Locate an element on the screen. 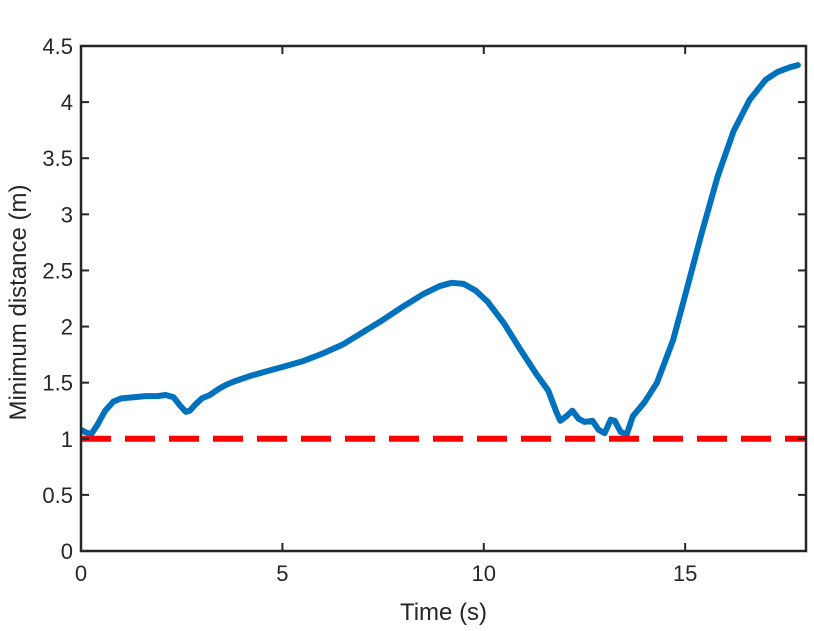 The height and width of the screenshot is (631, 814). x-tick-label: 5 is located at coordinates (282, 573).